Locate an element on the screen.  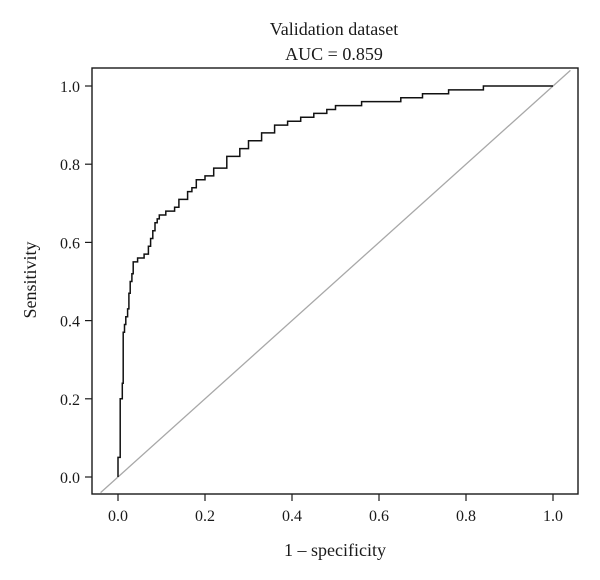
x-tick-label: 1.0 is located at coordinates (553, 516).